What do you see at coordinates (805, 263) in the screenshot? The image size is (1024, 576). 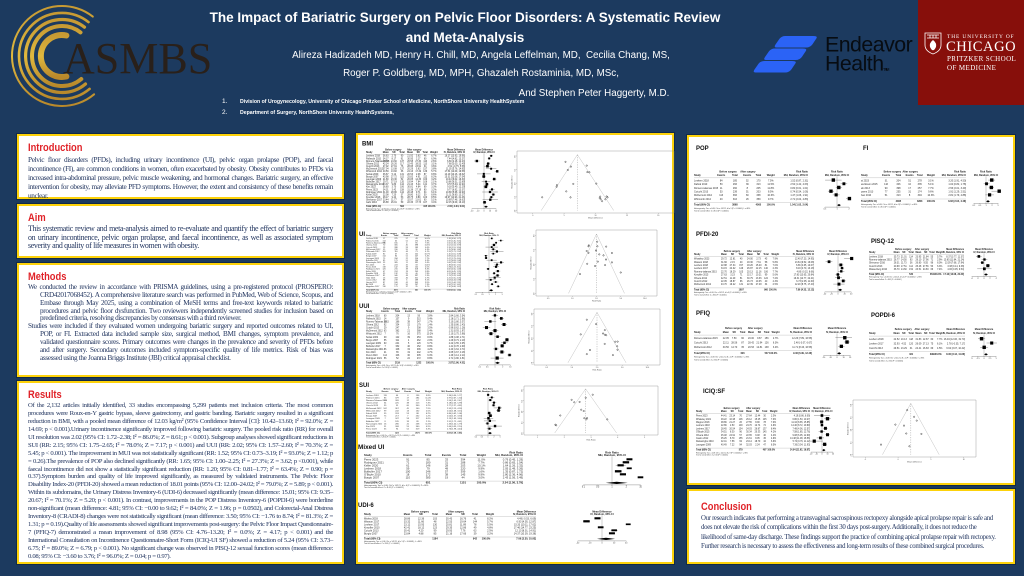 I see `svg-text: 13.64 [9.52, 16.08]` at bounding box center [805, 263].